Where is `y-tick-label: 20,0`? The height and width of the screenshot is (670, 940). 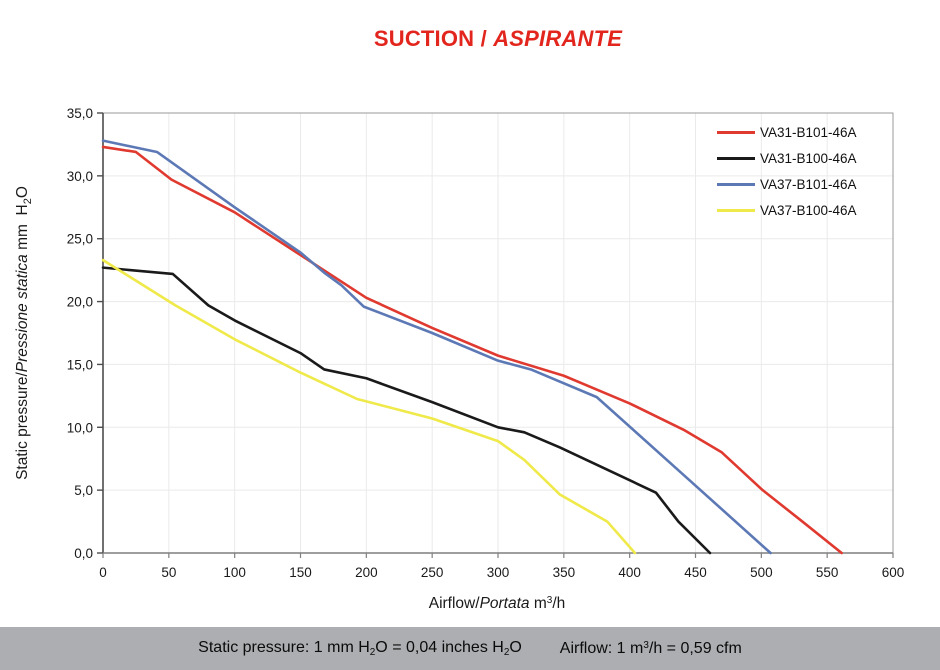 y-tick-label: 20,0 is located at coordinates (80, 302).